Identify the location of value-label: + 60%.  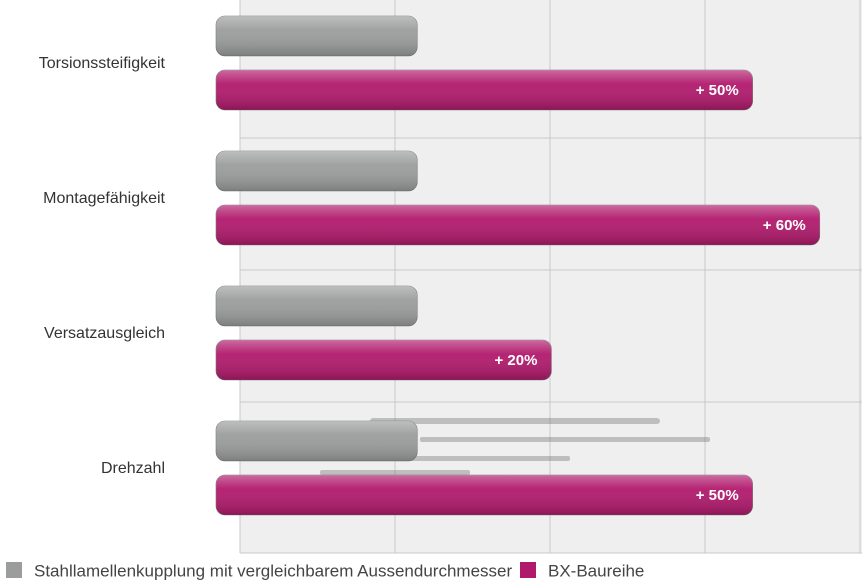
(784, 225).